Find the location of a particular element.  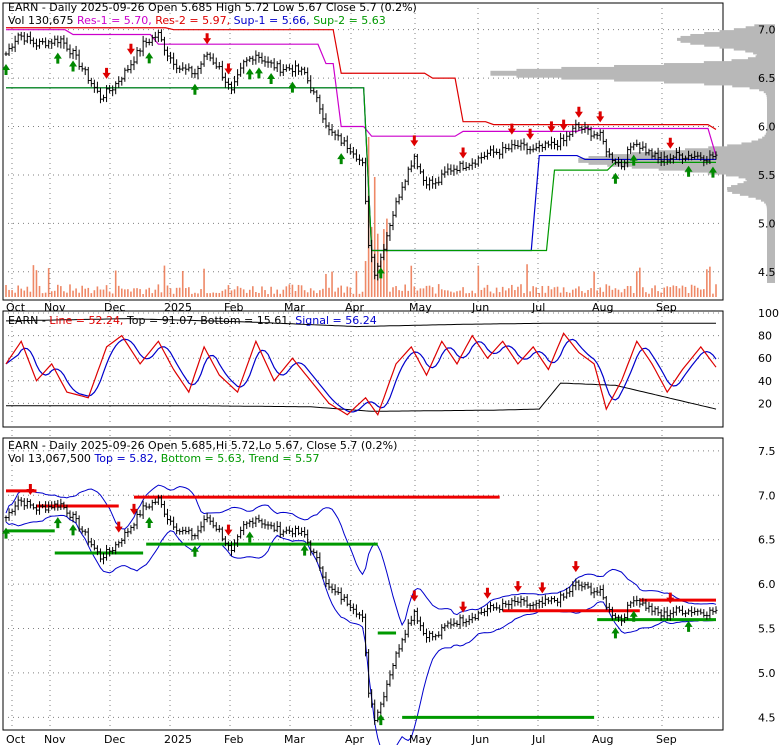

x-tick-label: Oct is located at coordinates (16, 307).